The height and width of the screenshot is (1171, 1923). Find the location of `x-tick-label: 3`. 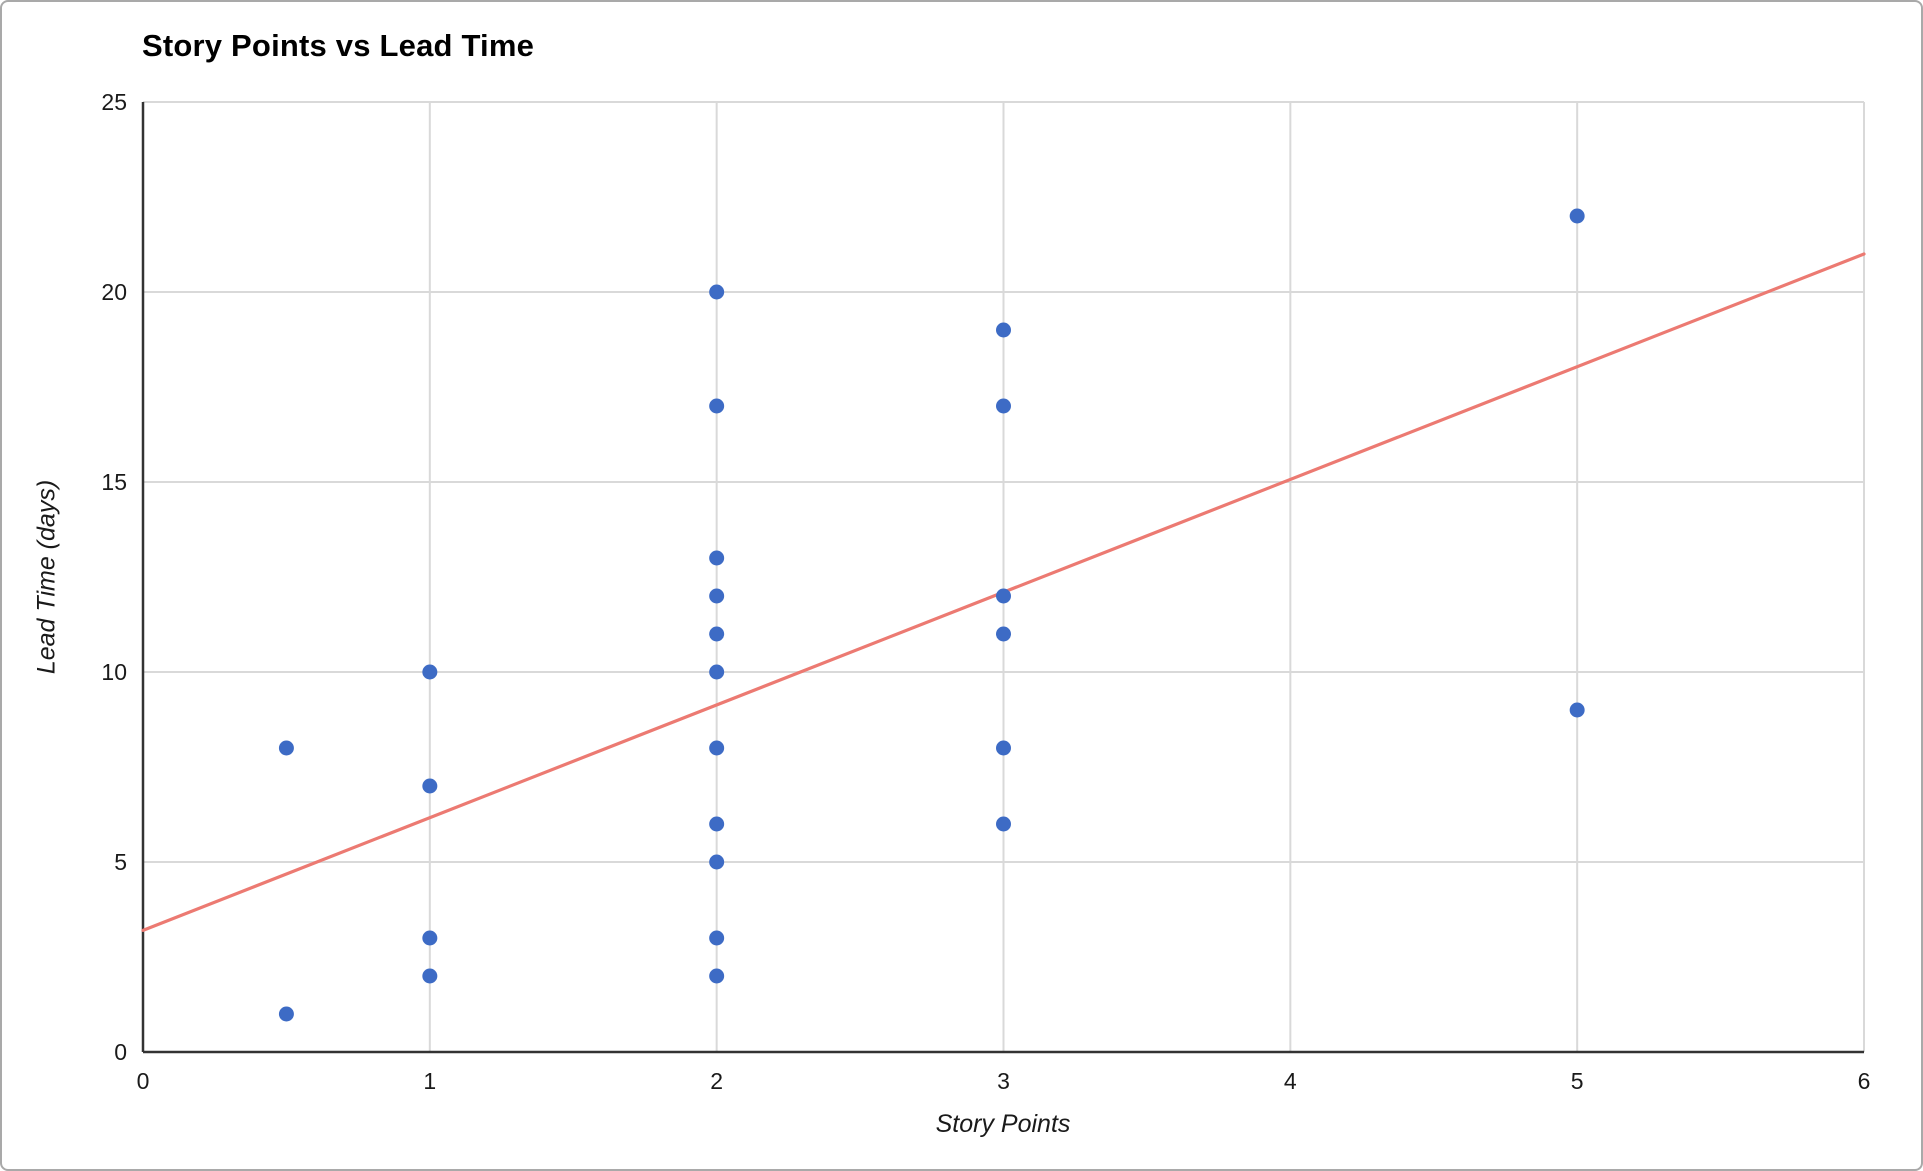

x-tick-label: 3 is located at coordinates (1003, 1081).